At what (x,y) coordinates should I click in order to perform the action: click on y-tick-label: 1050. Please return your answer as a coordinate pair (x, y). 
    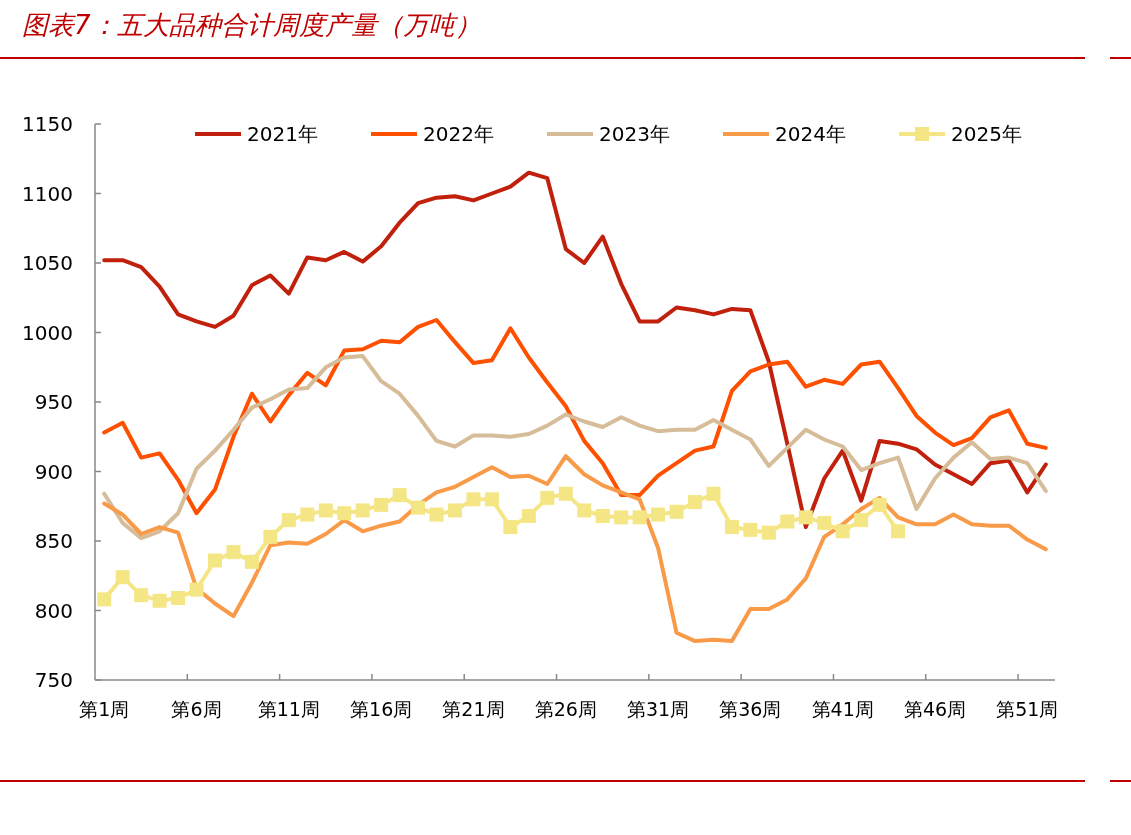
    Looking at the image, I should click on (47, 263).